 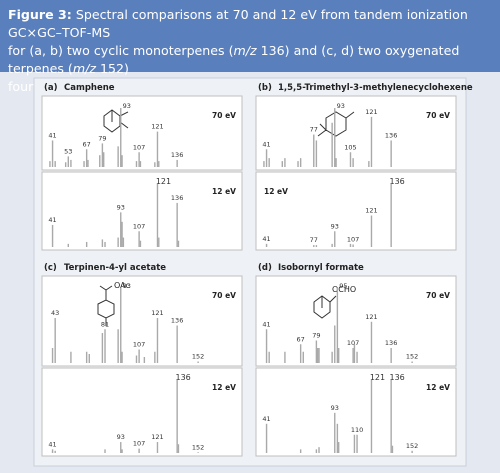 What do you see at coordinates (350, 147) in the screenshot?
I see `peak-label: 105` at bounding box center [350, 147].